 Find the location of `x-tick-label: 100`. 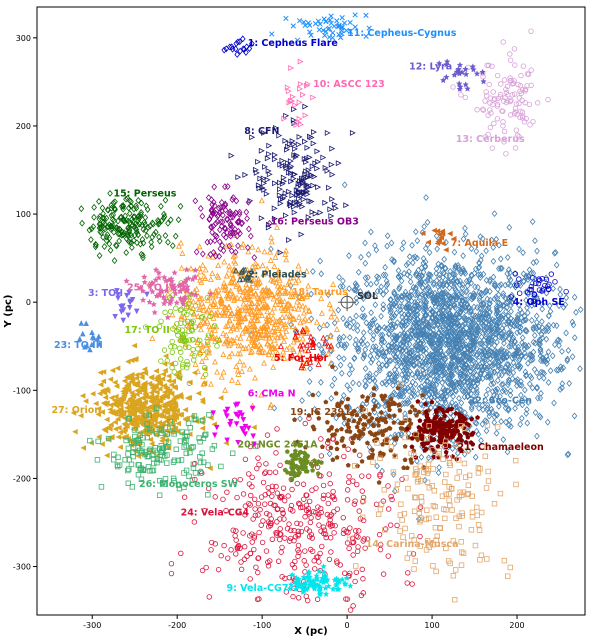

x-tick-label: 100 is located at coordinates (431, 625).